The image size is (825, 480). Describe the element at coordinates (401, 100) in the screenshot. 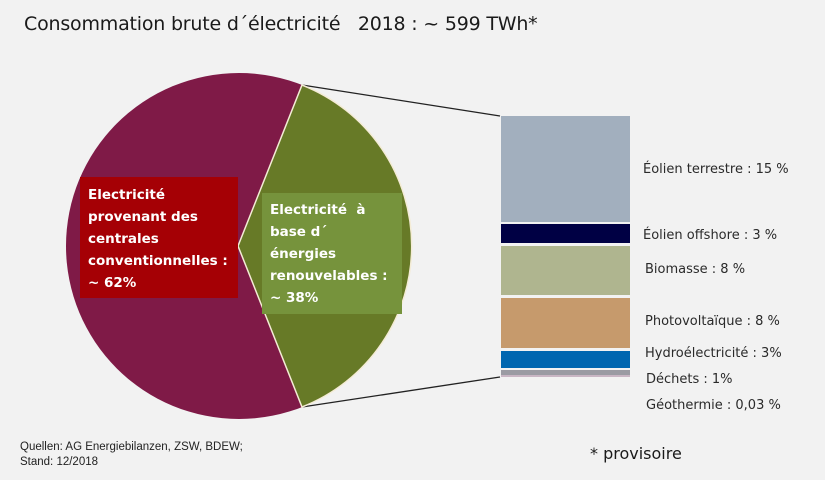

I see `connector-line-top` at that location.